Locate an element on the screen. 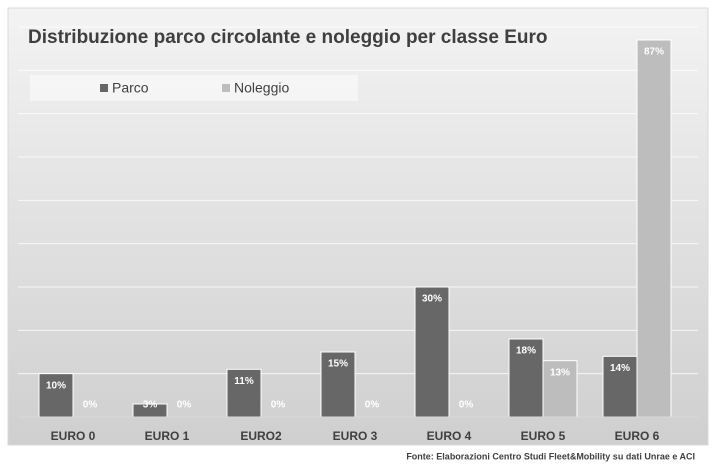  x-tick-label: EURO 0 is located at coordinates (73, 436).